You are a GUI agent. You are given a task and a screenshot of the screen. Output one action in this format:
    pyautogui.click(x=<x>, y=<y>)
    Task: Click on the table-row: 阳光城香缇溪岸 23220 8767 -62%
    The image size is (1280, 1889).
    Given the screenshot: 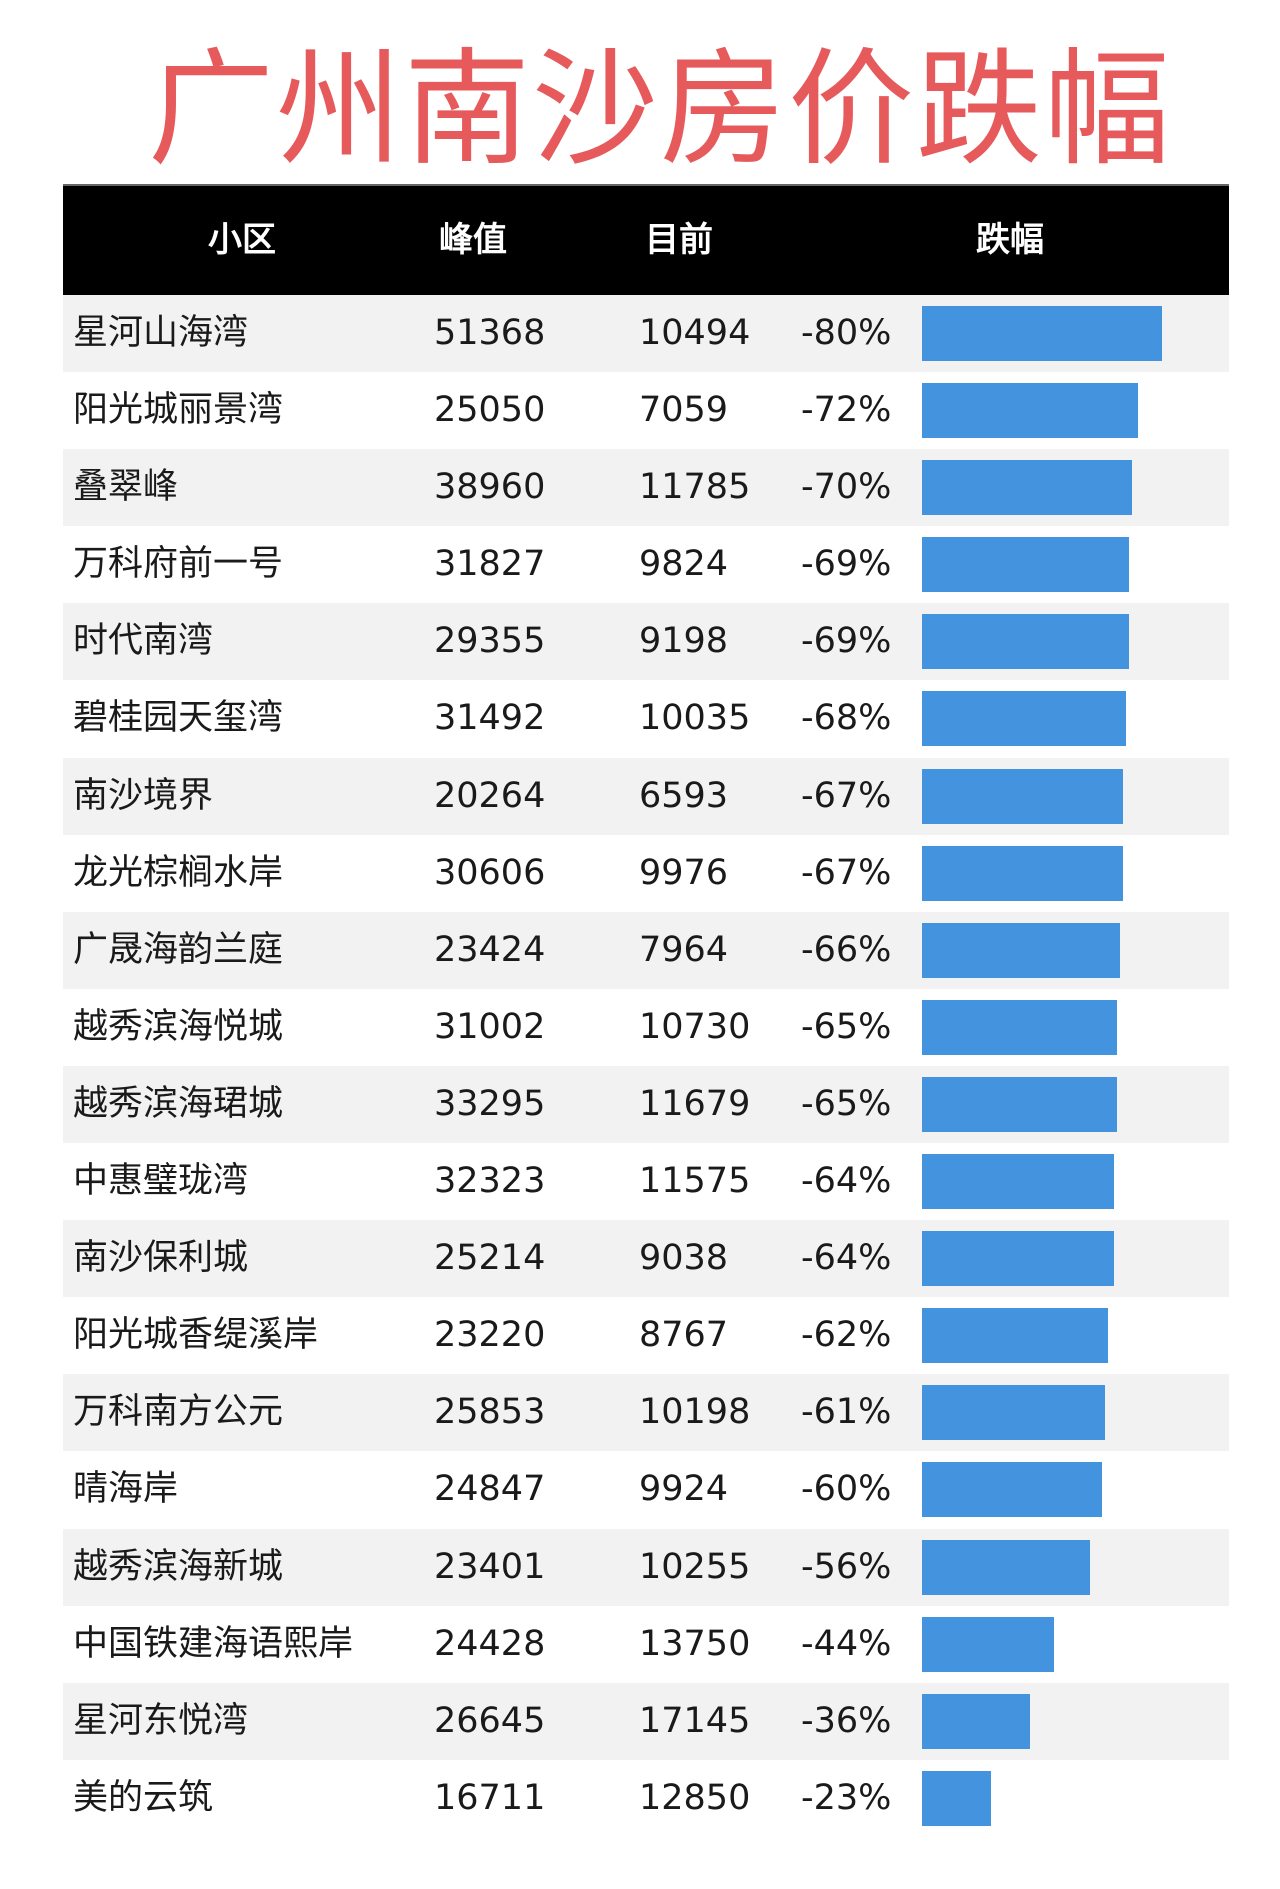 What is the action you would take?
    pyautogui.click(x=646, y=1335)
    